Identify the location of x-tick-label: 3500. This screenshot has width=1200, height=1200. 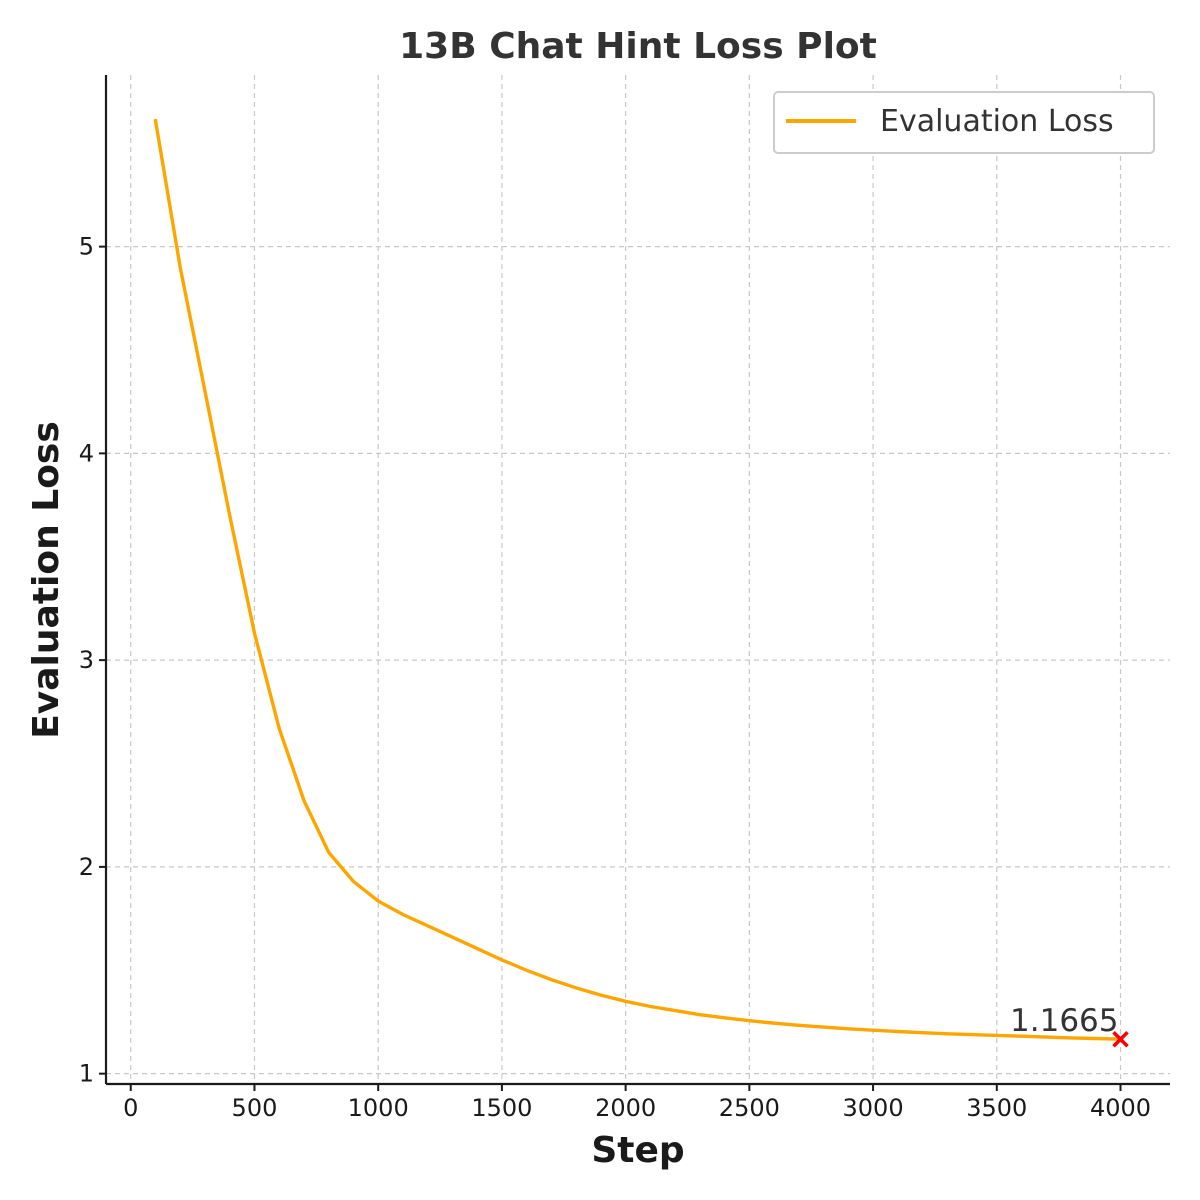
(996, 1108).